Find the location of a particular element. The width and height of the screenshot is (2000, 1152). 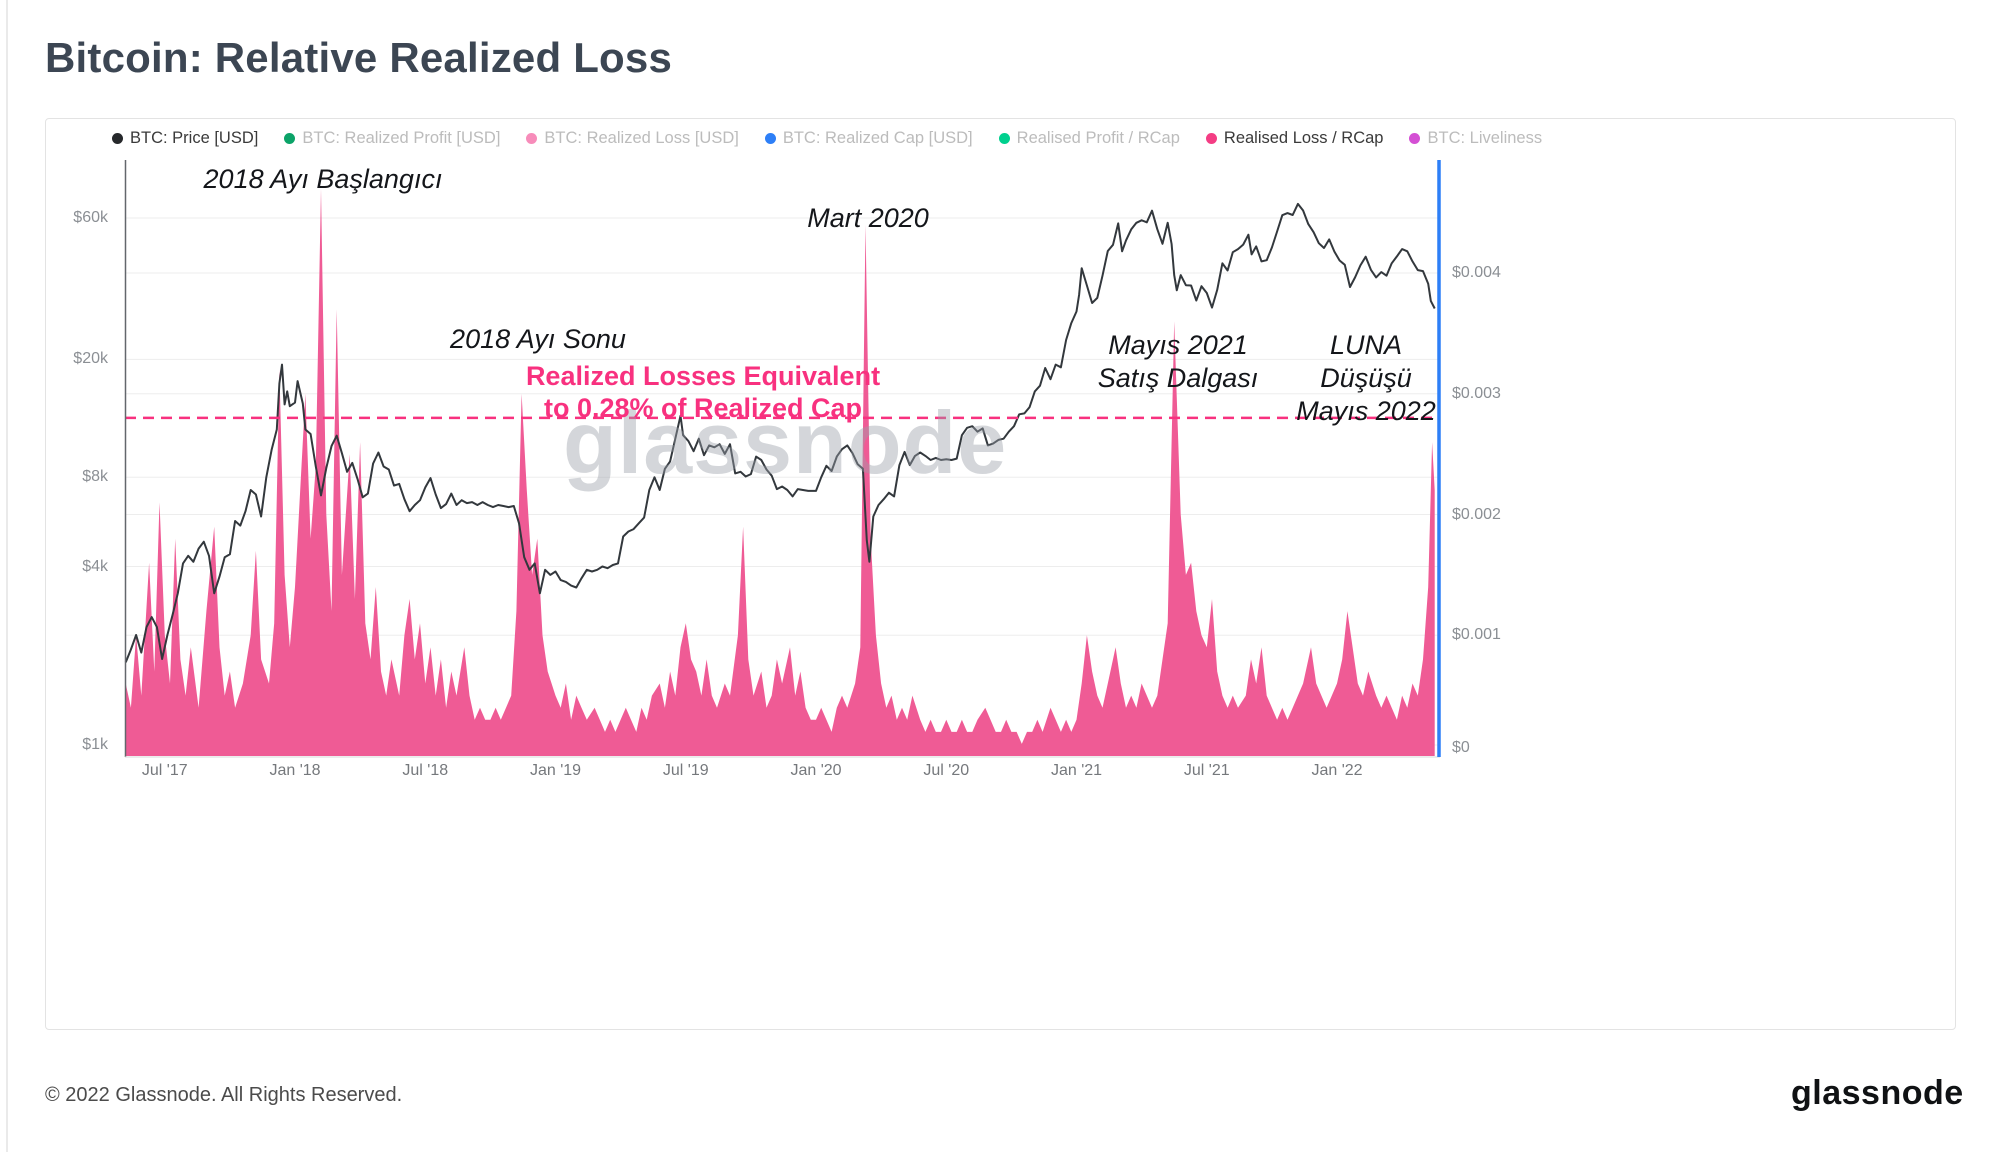

legend-item: Realised Loss / RCap is located at coordinates (1294, 138).